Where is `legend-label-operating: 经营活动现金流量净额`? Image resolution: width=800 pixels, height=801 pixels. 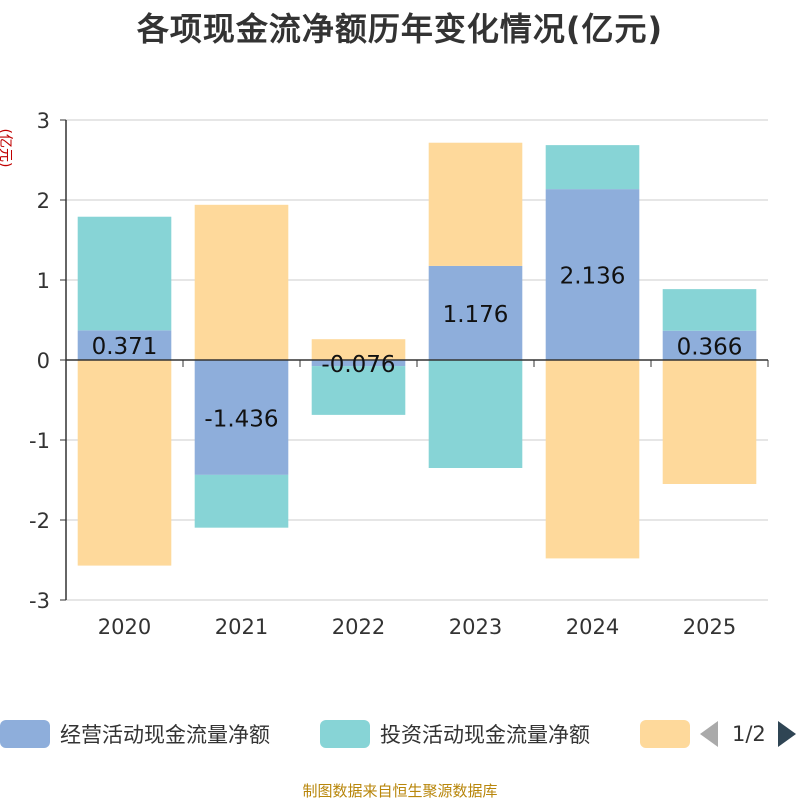 legend-label-operating: 经营活动现金流量净额 is located at coordinates (165, 735).